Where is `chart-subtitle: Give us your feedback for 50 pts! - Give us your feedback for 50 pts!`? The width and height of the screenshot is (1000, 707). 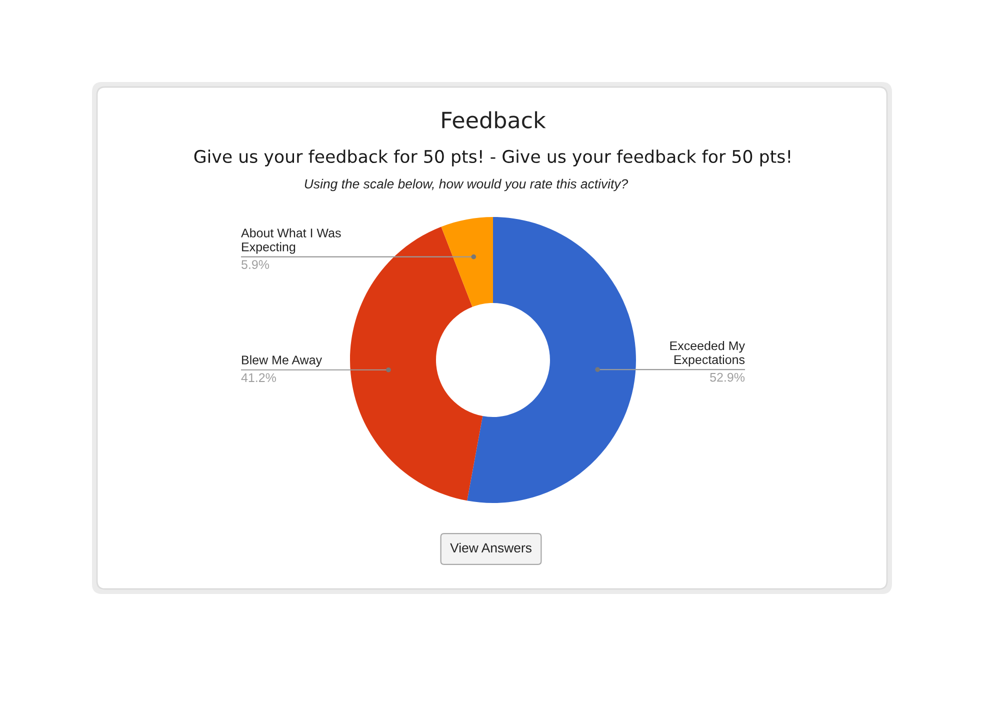
chart-subtitle: Give us your feedback for 50 pts! - Give us your feedback for 50 pts! is located at coordinates (492, 158).